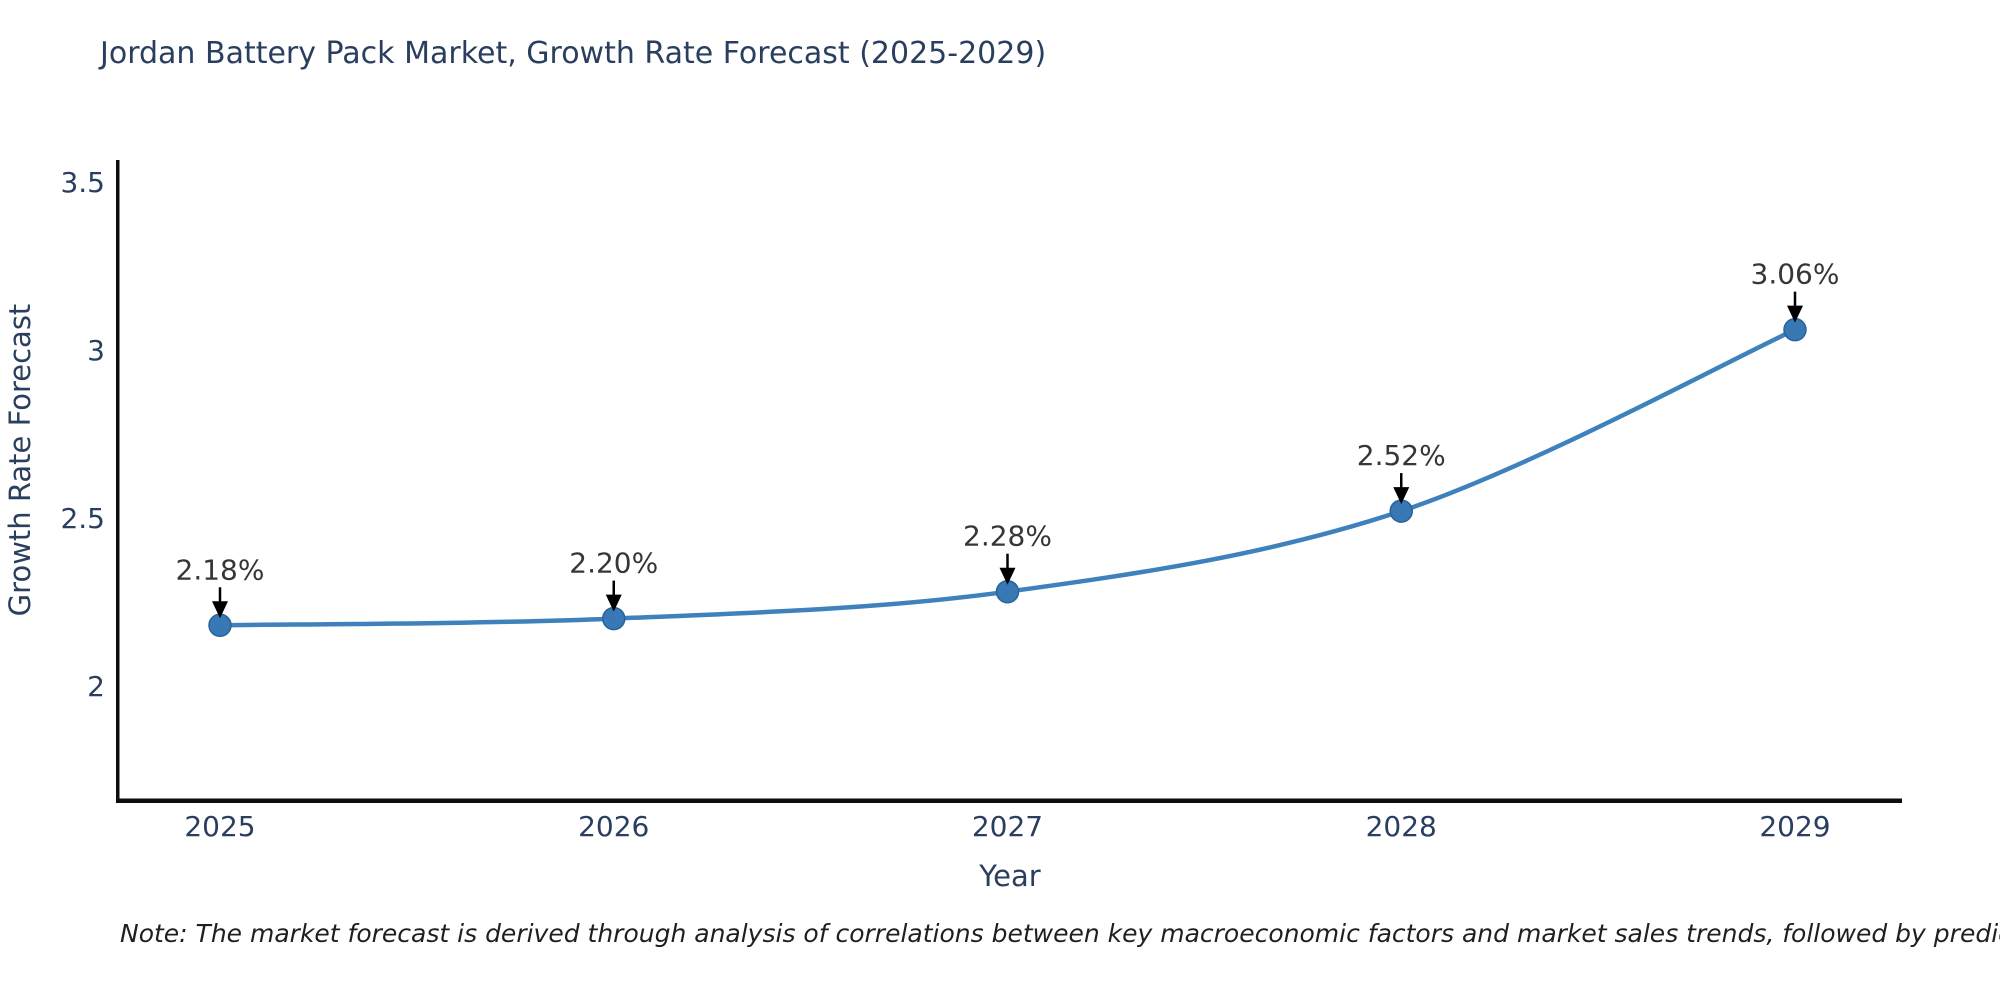 This screenshot has height=1000, width=2000. Describe the element at coordinates (613, 563) in the screenshot. I see `data-point-label: 2.20%` at that location.